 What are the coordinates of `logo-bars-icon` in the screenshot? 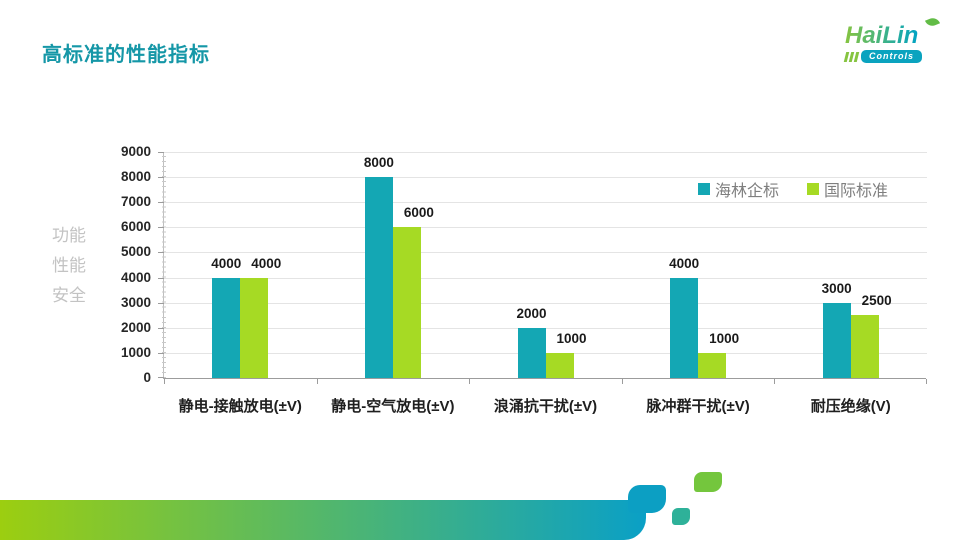 It's located at (851, 56).